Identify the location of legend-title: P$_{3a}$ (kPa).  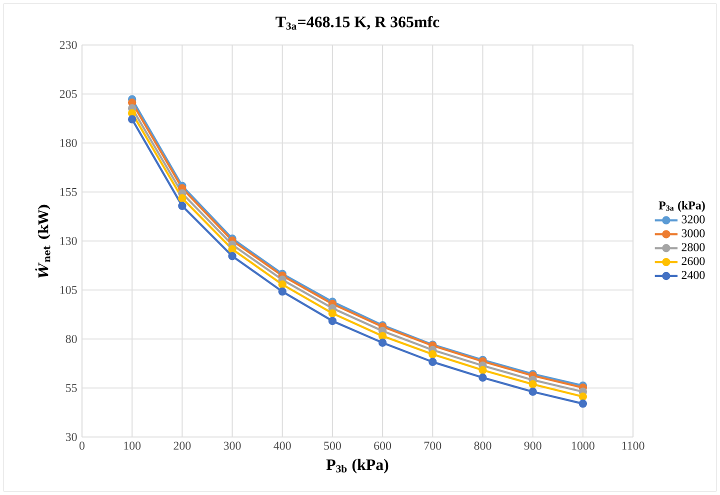
(681, 206).